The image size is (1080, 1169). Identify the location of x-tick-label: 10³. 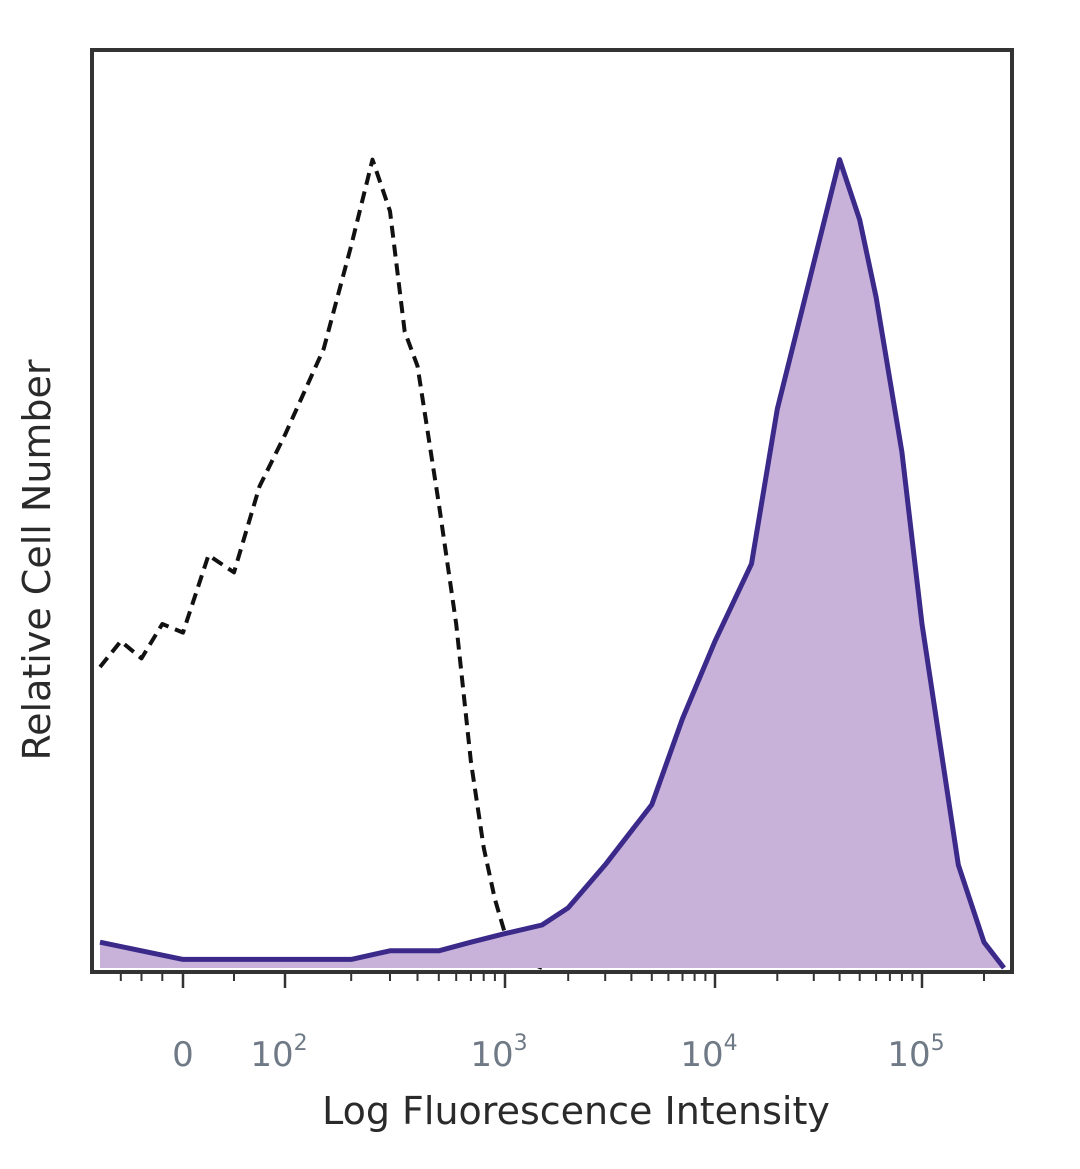
(498, 1053).